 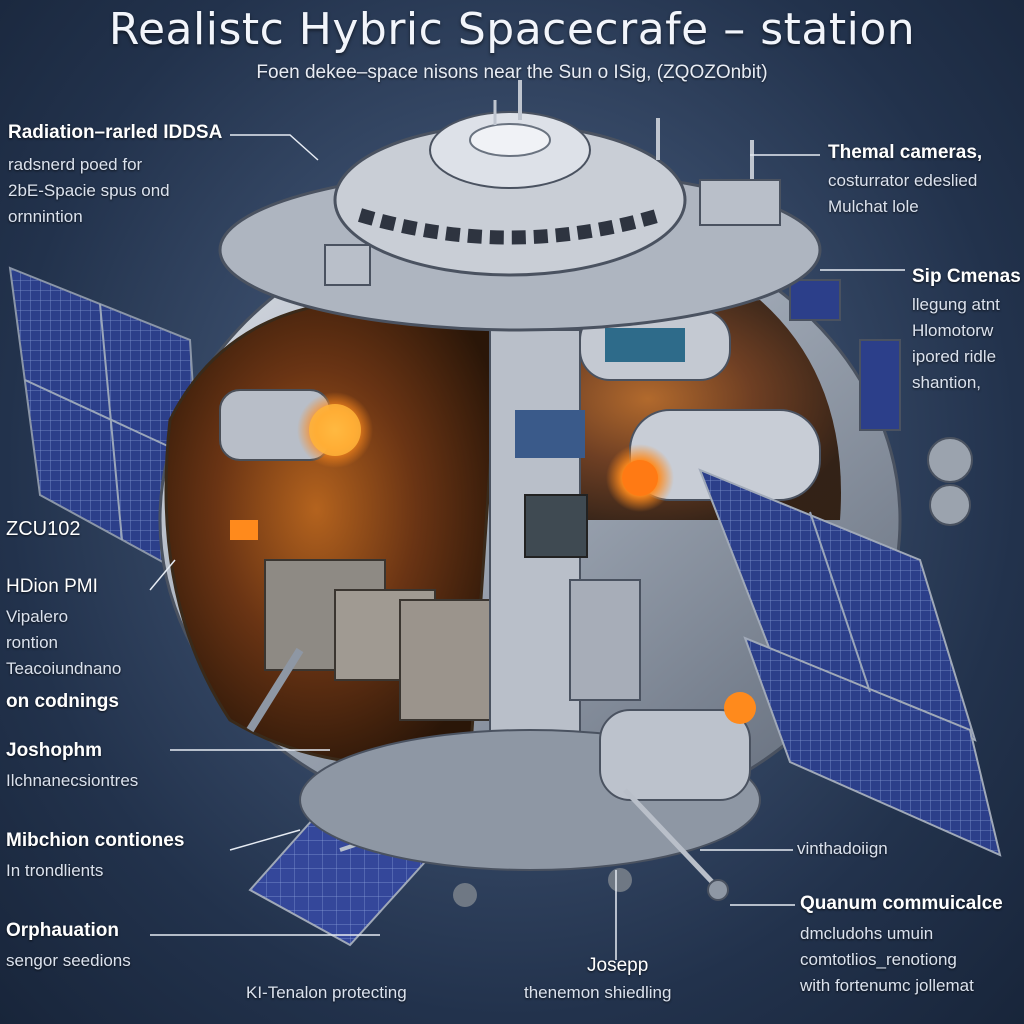 What do you see at coordinates (966, 276) in the screenshot?
I see `label-sip-title: Sip Cmenas` at bounding box center [966, 276].